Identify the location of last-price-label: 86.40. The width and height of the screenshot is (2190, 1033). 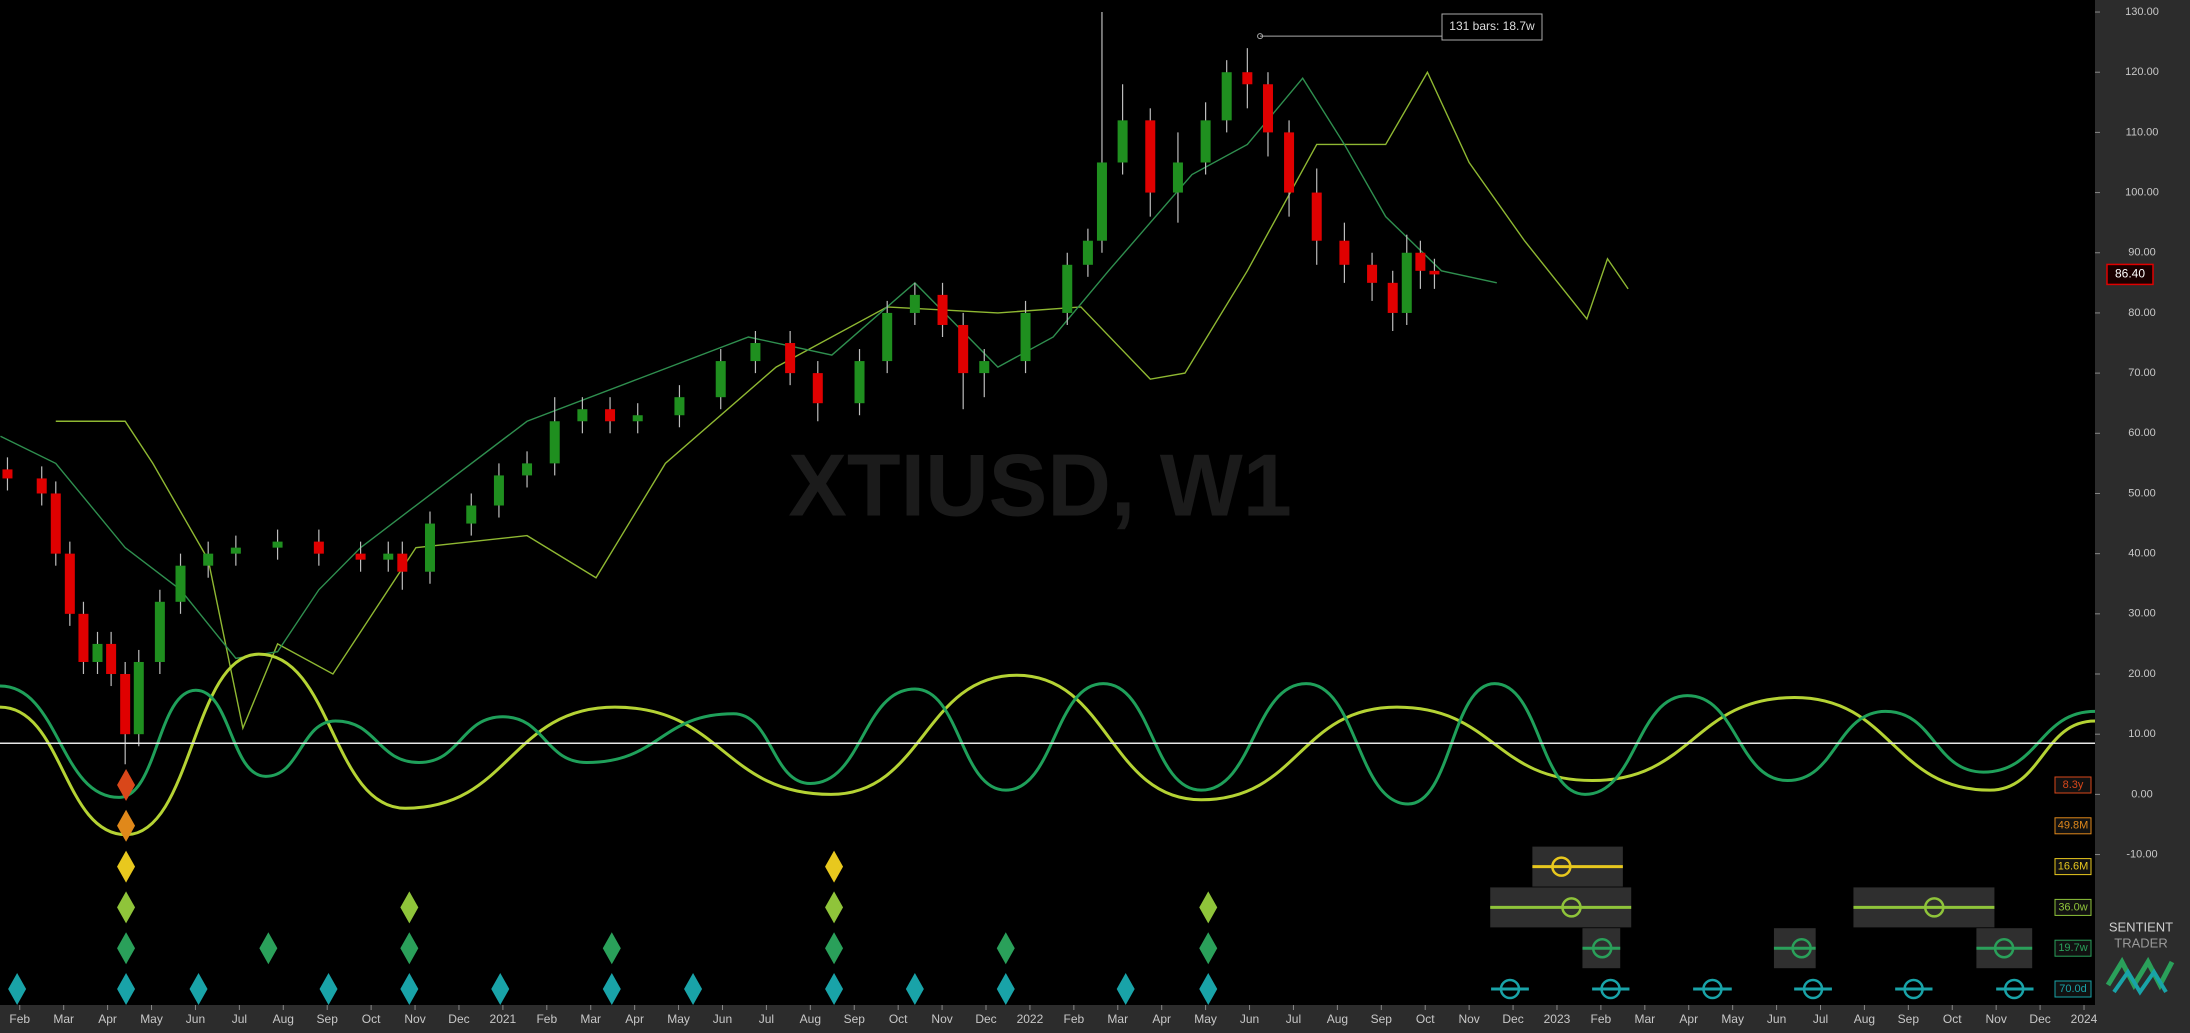
(2130, 274).